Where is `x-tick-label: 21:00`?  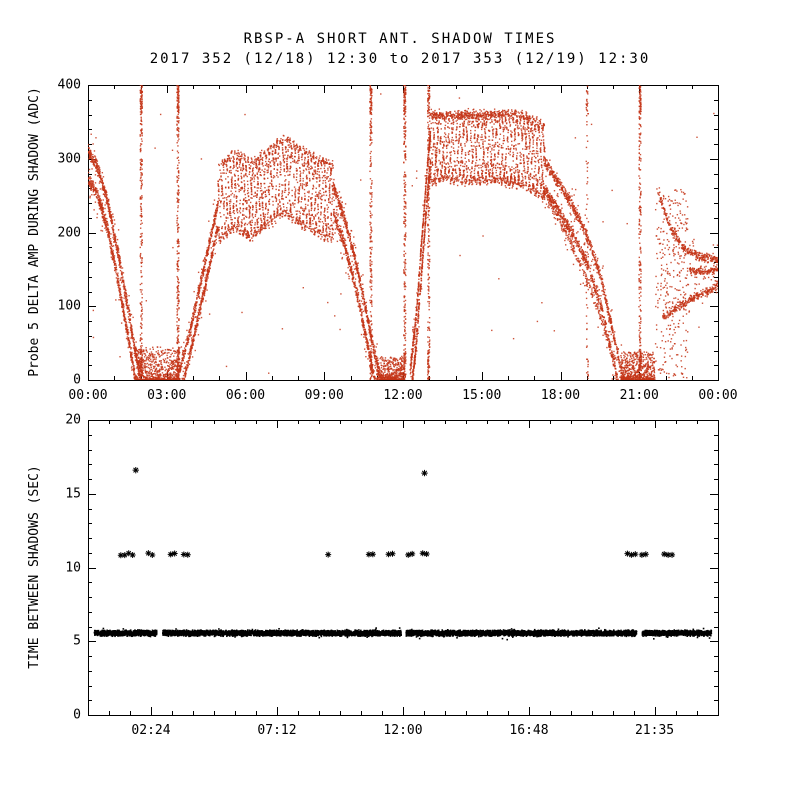
x-tick-label: 21:00 is located at coordinates (639, 395).